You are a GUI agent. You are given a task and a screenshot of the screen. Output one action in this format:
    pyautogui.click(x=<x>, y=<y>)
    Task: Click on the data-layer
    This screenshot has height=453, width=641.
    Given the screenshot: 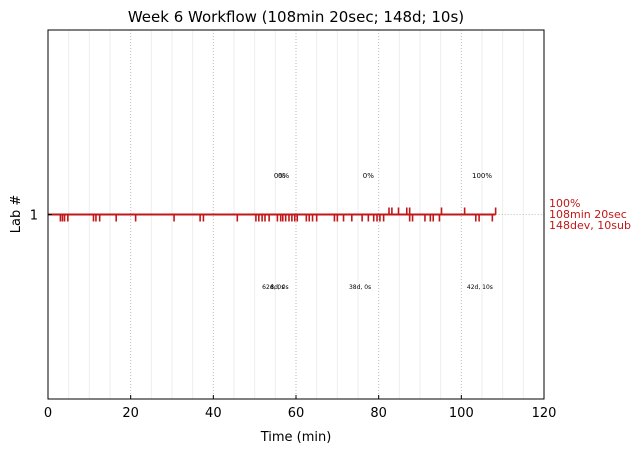 What is the action you would take?
    pyautogui.click(x=297, y=214)
    